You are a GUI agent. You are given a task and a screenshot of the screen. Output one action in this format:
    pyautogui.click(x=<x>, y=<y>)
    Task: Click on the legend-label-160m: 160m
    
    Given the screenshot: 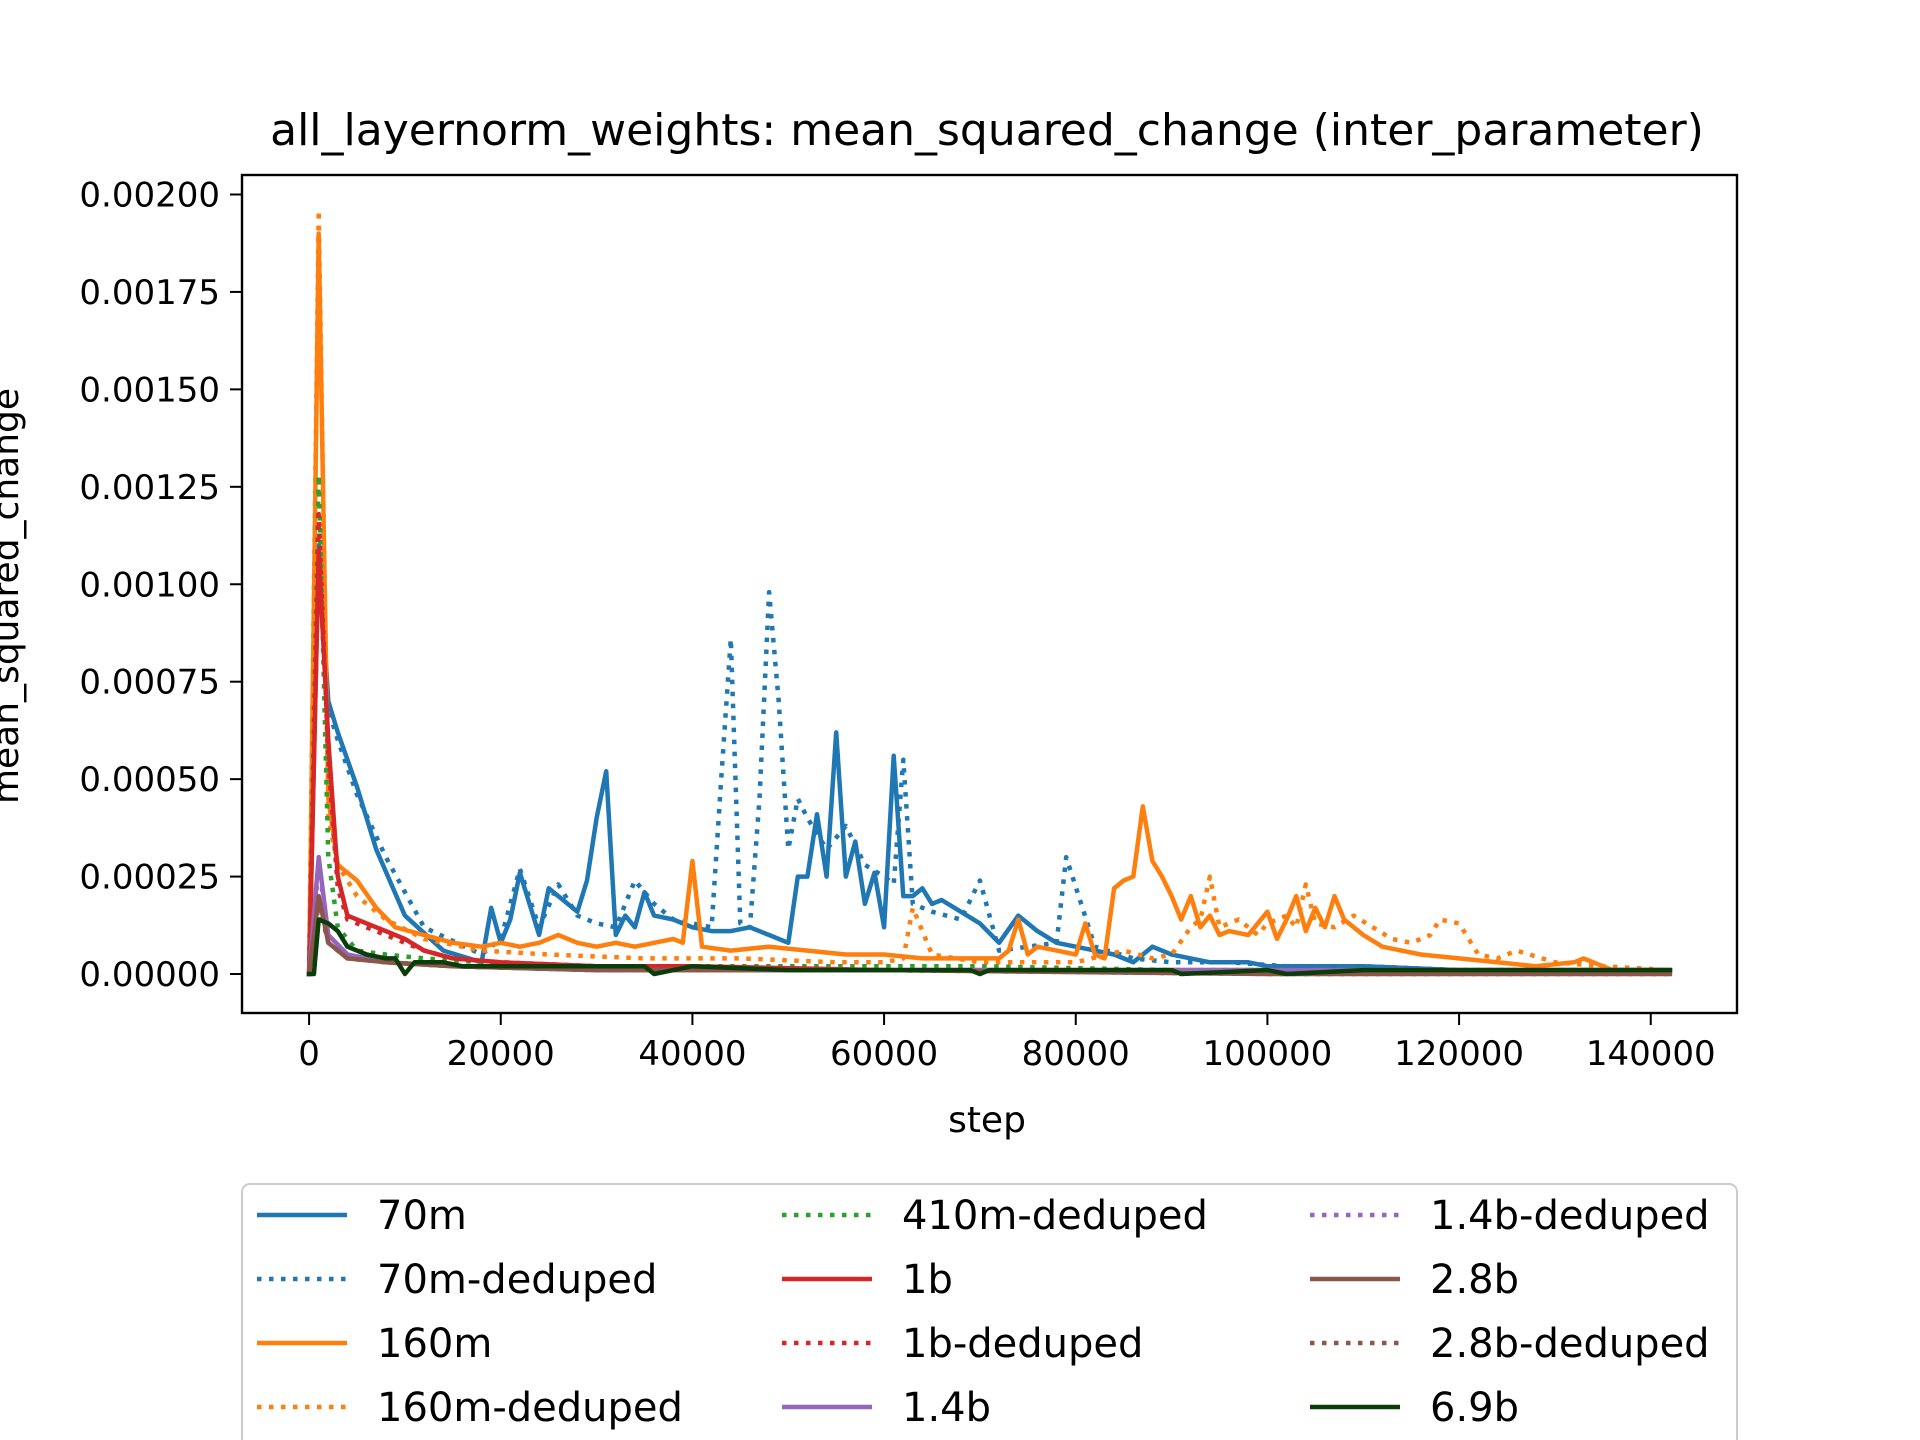 What is the action you would take?
    pyautogui.click(x=434, y=1344)
    